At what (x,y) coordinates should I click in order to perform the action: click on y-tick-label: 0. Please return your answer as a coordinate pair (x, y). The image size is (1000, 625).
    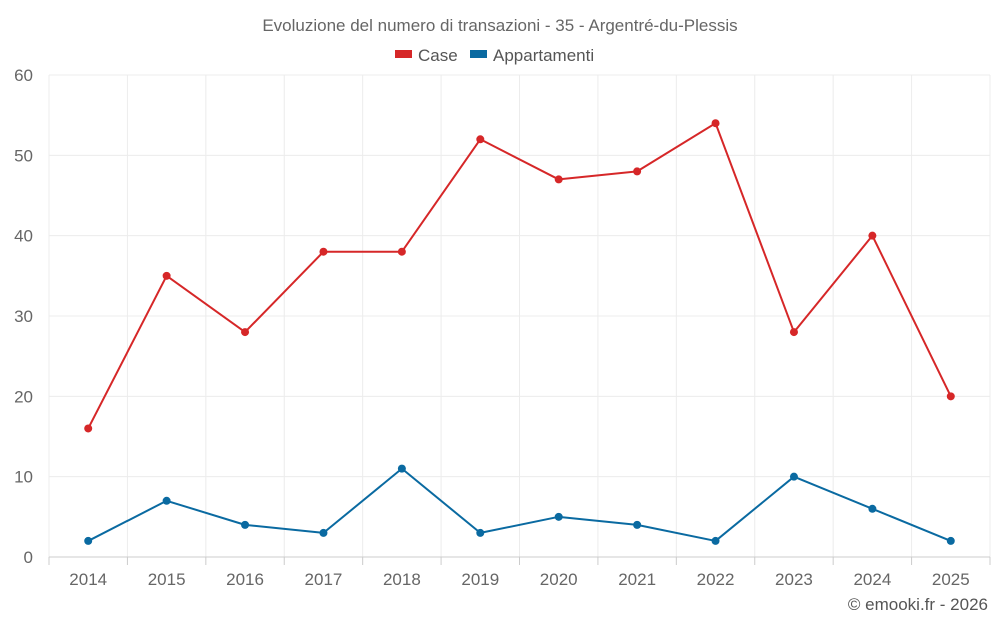
    Looking at the image, I should click on (28, 557).